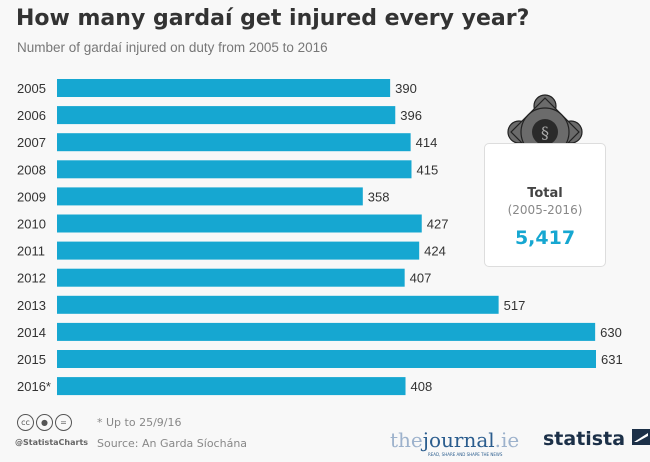 This screenshot has width=650, height=462. I want to click on category-label: 2006, so click(31, 115).